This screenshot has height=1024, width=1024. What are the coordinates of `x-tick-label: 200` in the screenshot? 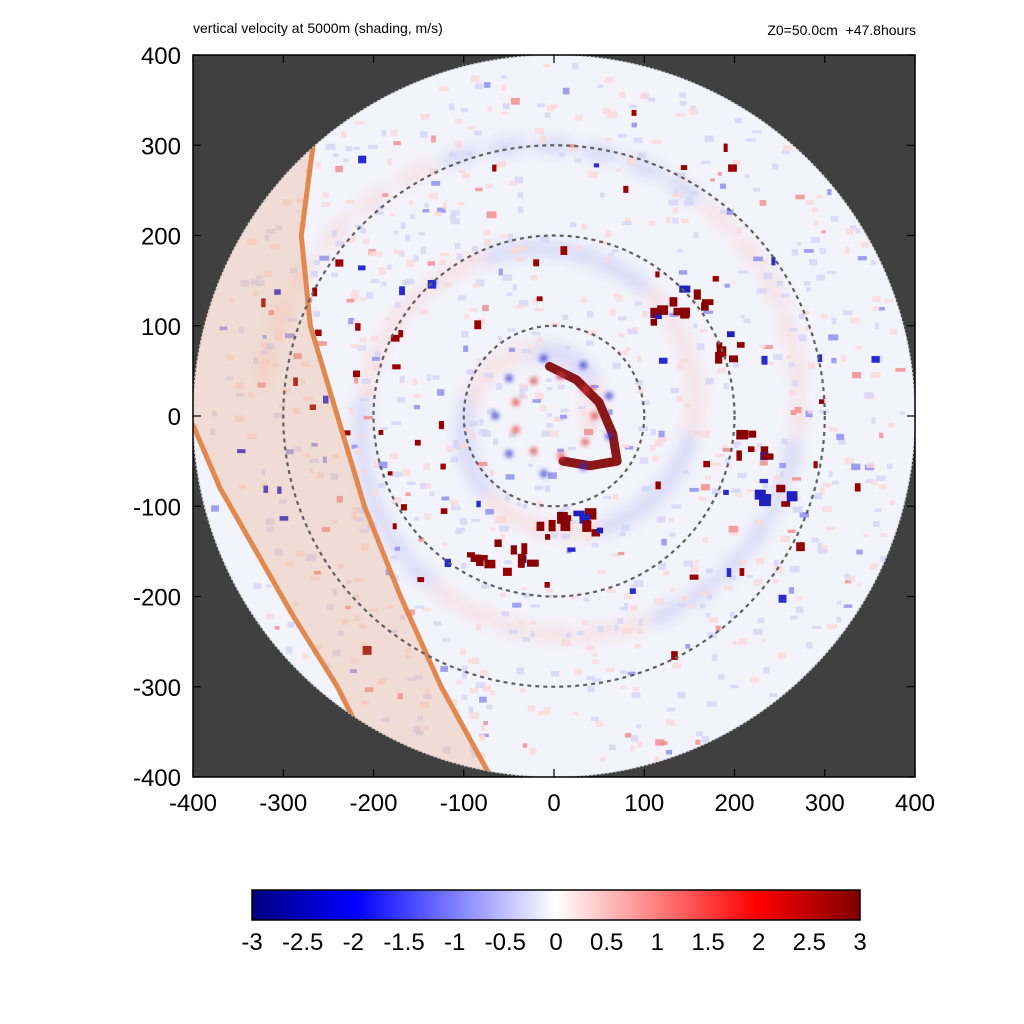 It's located at (734, 803).